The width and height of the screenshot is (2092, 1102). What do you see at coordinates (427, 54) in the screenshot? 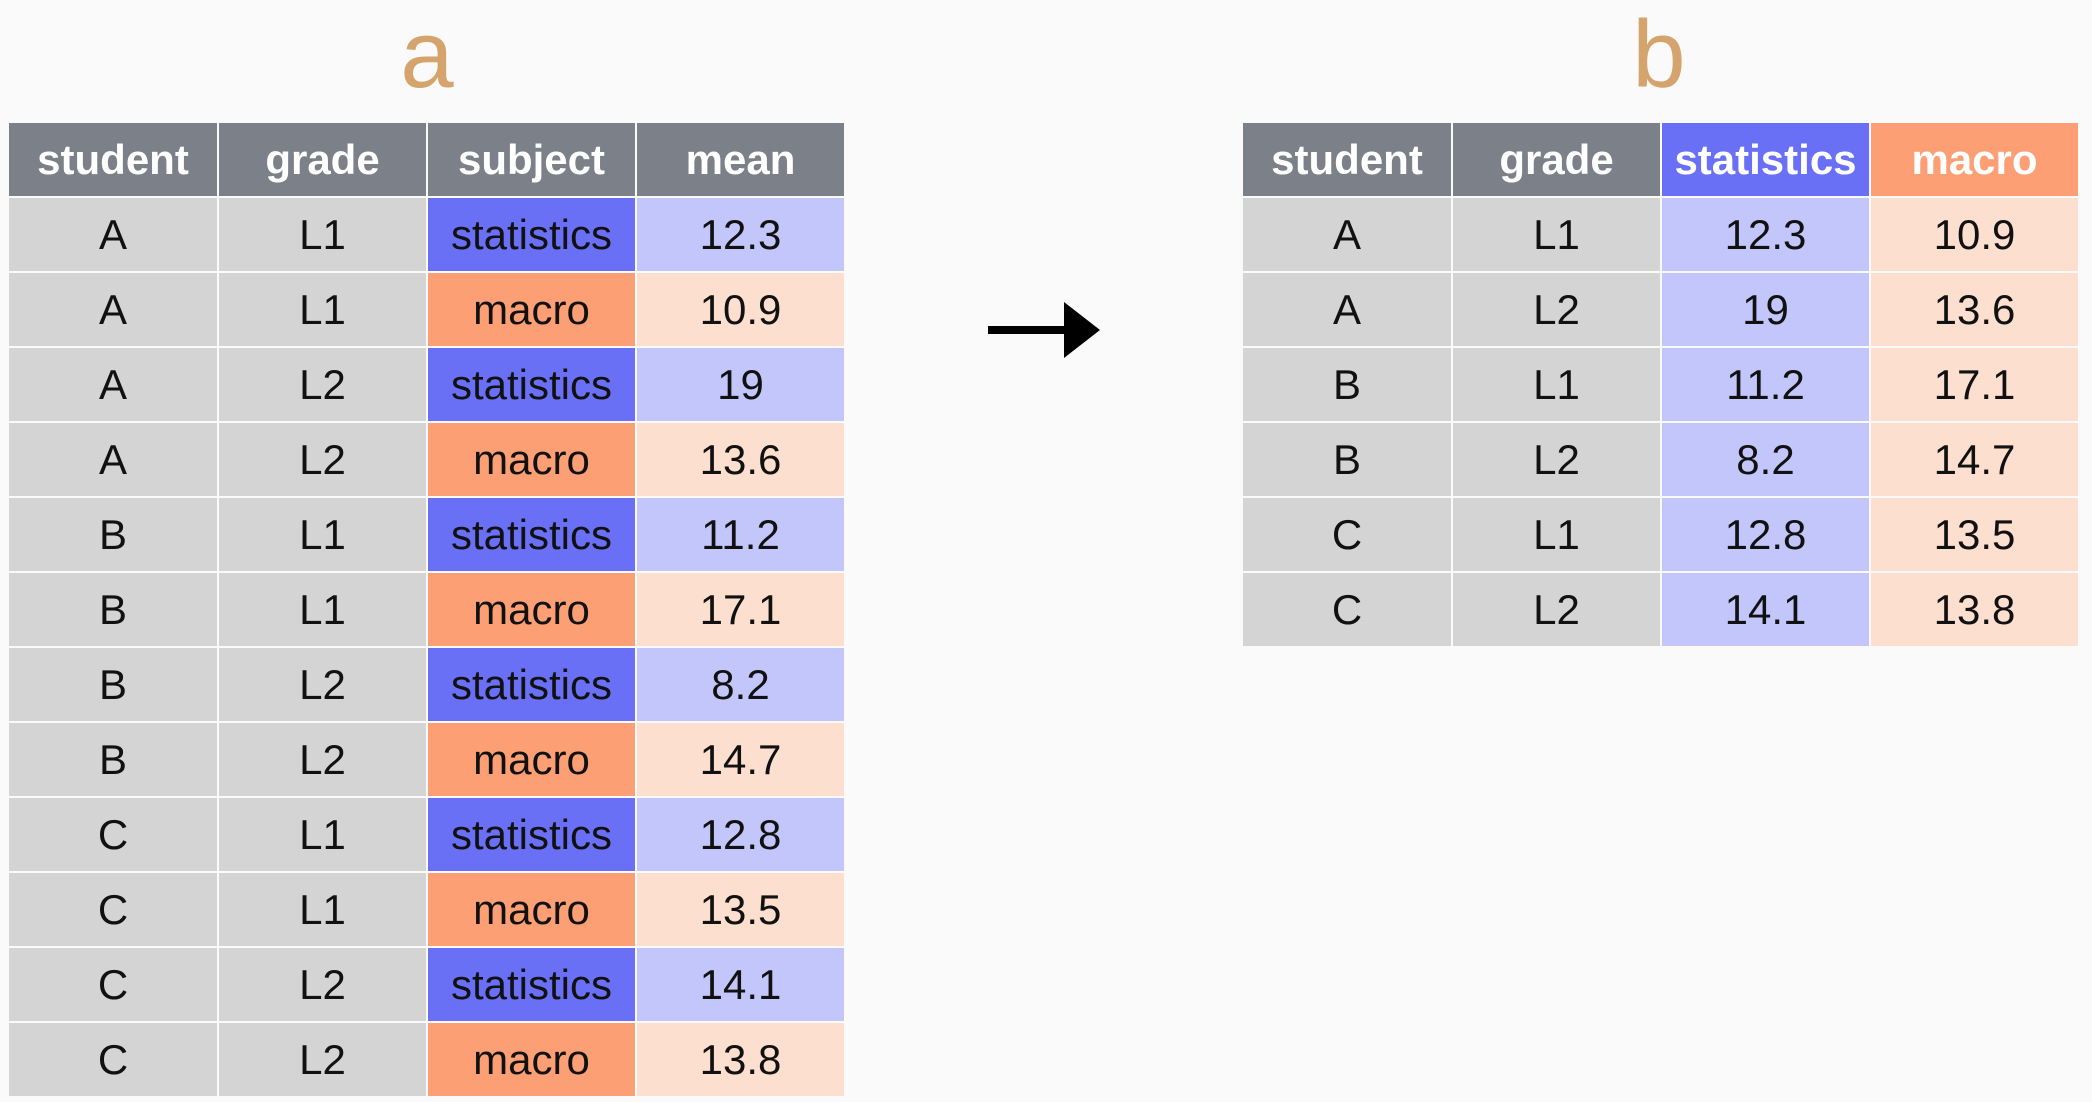
I see `panel-label-a: a` at bounding box center [427, 54].